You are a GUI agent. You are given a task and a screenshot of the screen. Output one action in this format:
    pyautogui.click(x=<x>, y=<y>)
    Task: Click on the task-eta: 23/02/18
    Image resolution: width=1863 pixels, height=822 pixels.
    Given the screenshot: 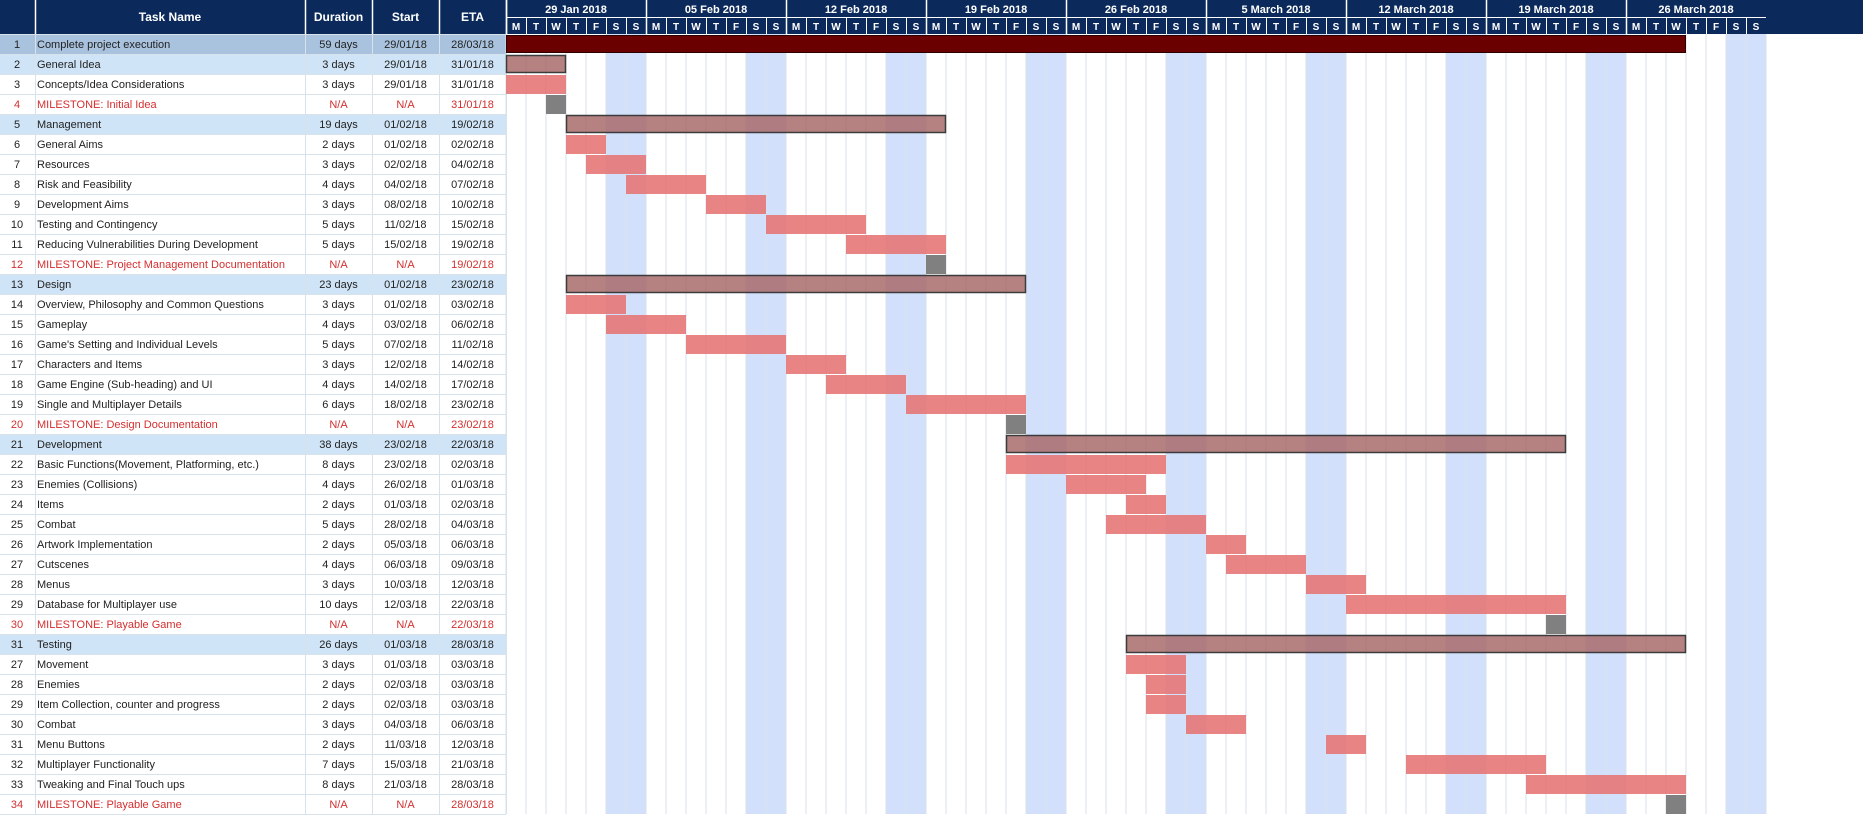 What is the action you would take?
    pyautogui.click(x=472, y=425)
    